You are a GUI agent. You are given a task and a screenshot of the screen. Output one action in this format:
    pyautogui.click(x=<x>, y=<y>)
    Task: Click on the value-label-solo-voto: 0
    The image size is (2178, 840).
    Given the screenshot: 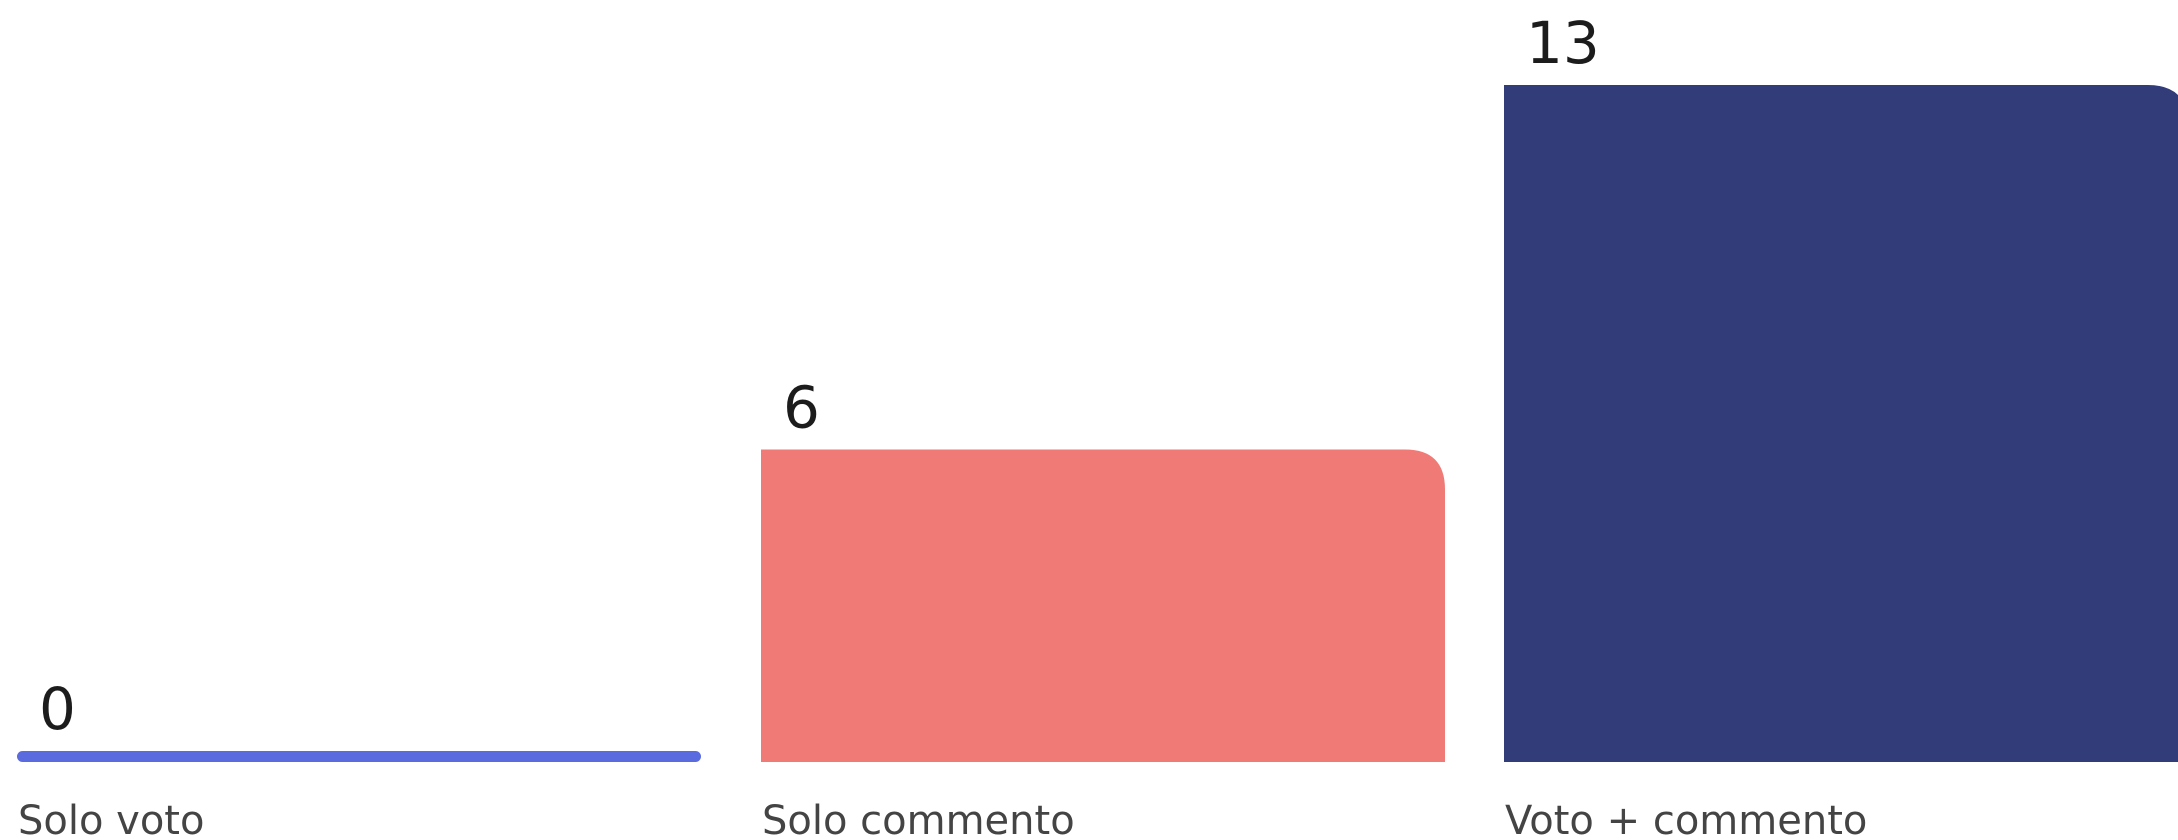 What is the action you would take?
    pyautogui.click(x=57, y=709)
    